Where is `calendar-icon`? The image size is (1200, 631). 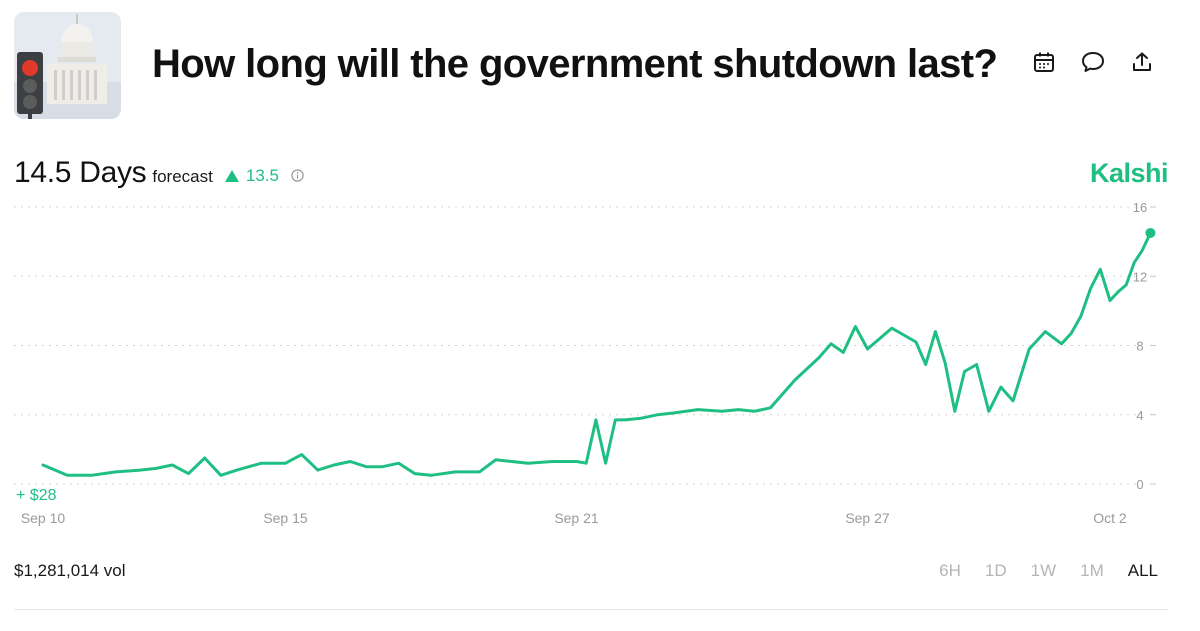 calendar-icon is located at coordinates (1044, 62).